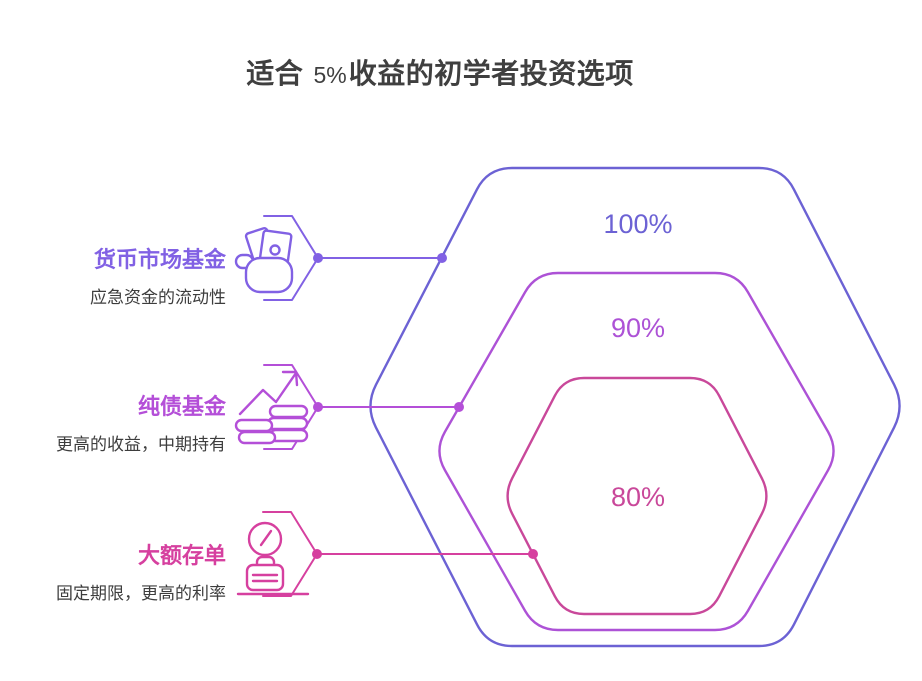  What do you see at coordinates (159, 259) in the screenshot?
I see `item-label: 货币市场基金` at bounding box center [159, 259].